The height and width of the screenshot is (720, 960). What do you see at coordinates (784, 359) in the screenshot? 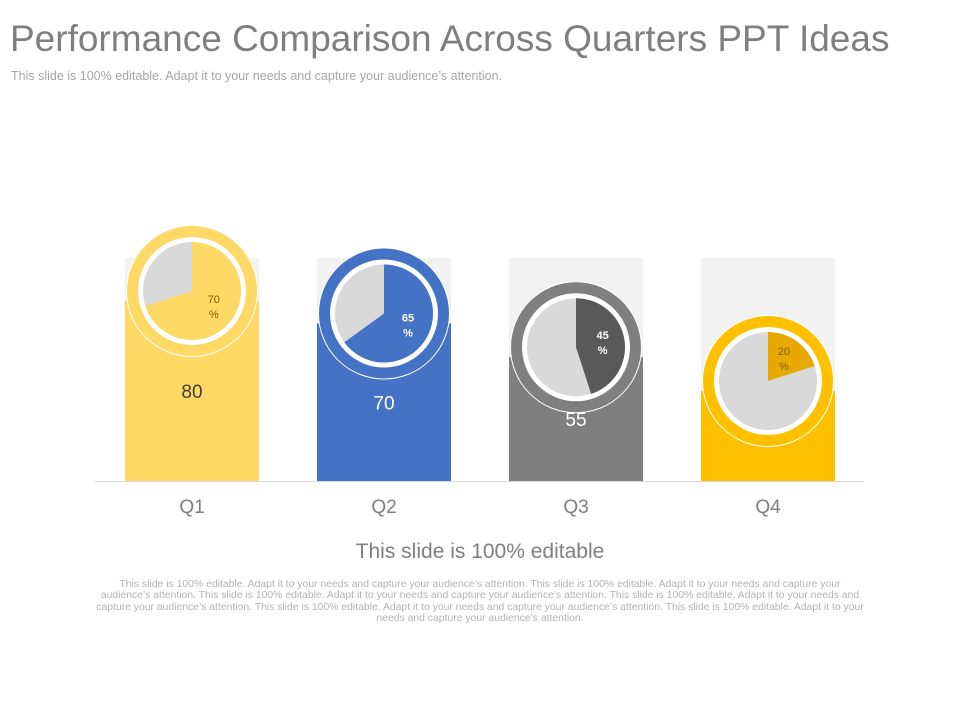
I see `pie-percent-label: 20%` at bounding box center [784, 359].